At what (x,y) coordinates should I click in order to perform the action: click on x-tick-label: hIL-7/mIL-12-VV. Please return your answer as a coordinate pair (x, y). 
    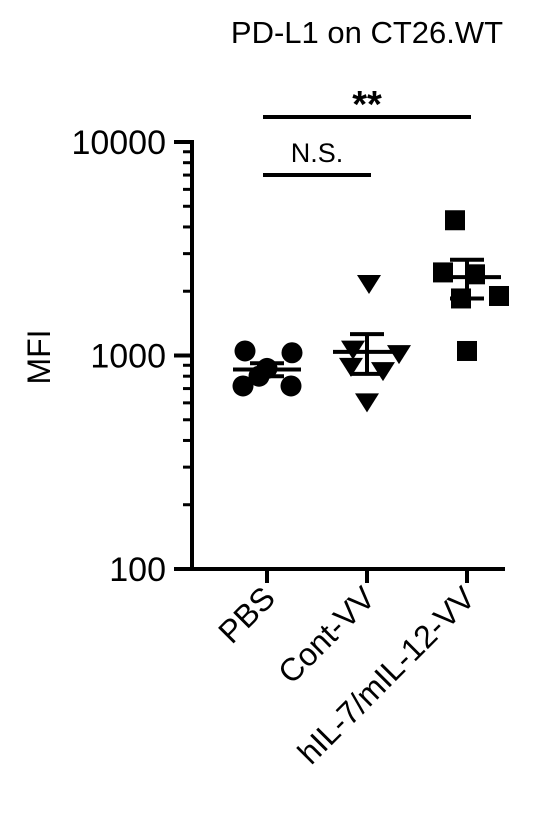
    Looking at the image, I should click on (386, 675).